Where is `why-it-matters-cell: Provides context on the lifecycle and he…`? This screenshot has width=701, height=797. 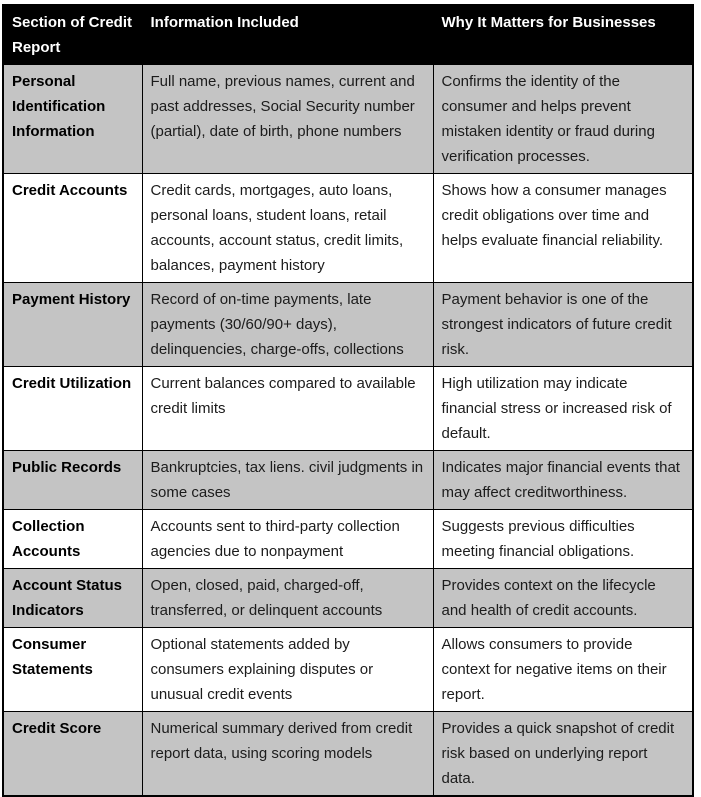
why-it-matters-cell: Provides context on the lifecycle and he… is located at coordinates (563, 598).